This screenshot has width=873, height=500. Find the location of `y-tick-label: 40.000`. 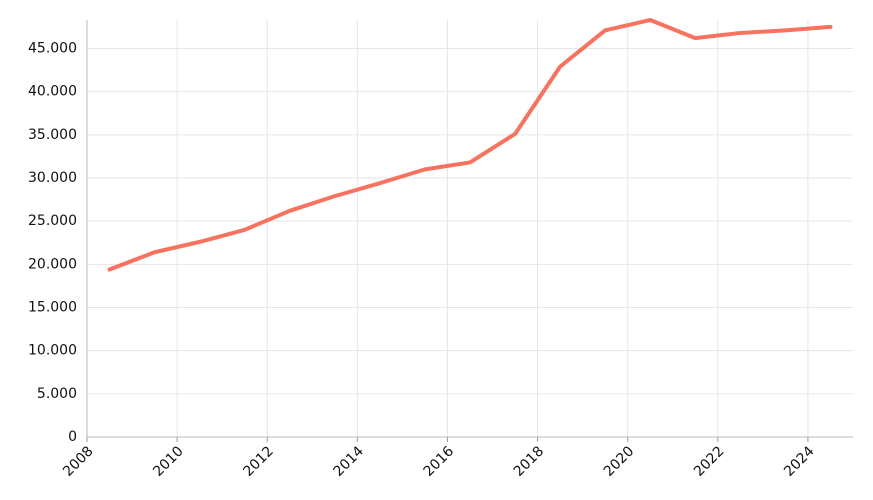

y-tick-label: 40.000 is located at coordinates (52, 92).